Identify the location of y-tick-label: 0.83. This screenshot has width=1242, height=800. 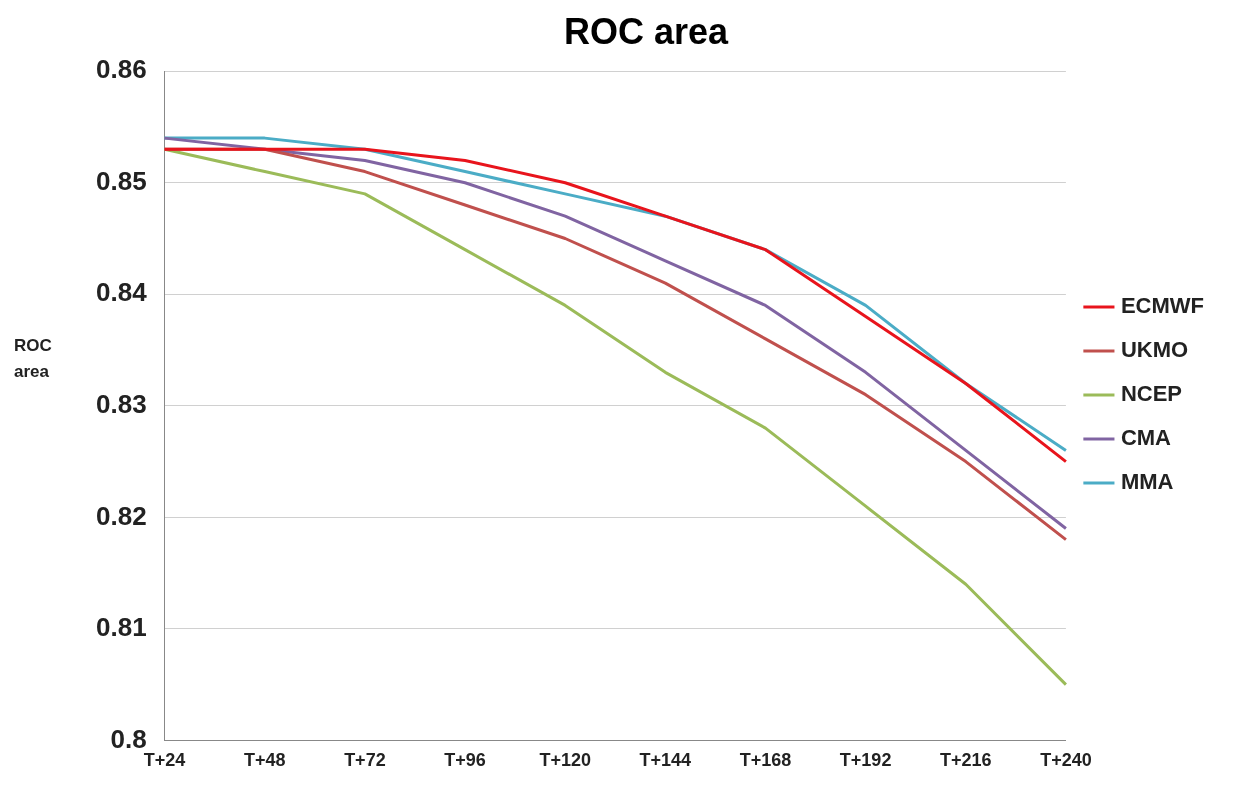
(121, 403).